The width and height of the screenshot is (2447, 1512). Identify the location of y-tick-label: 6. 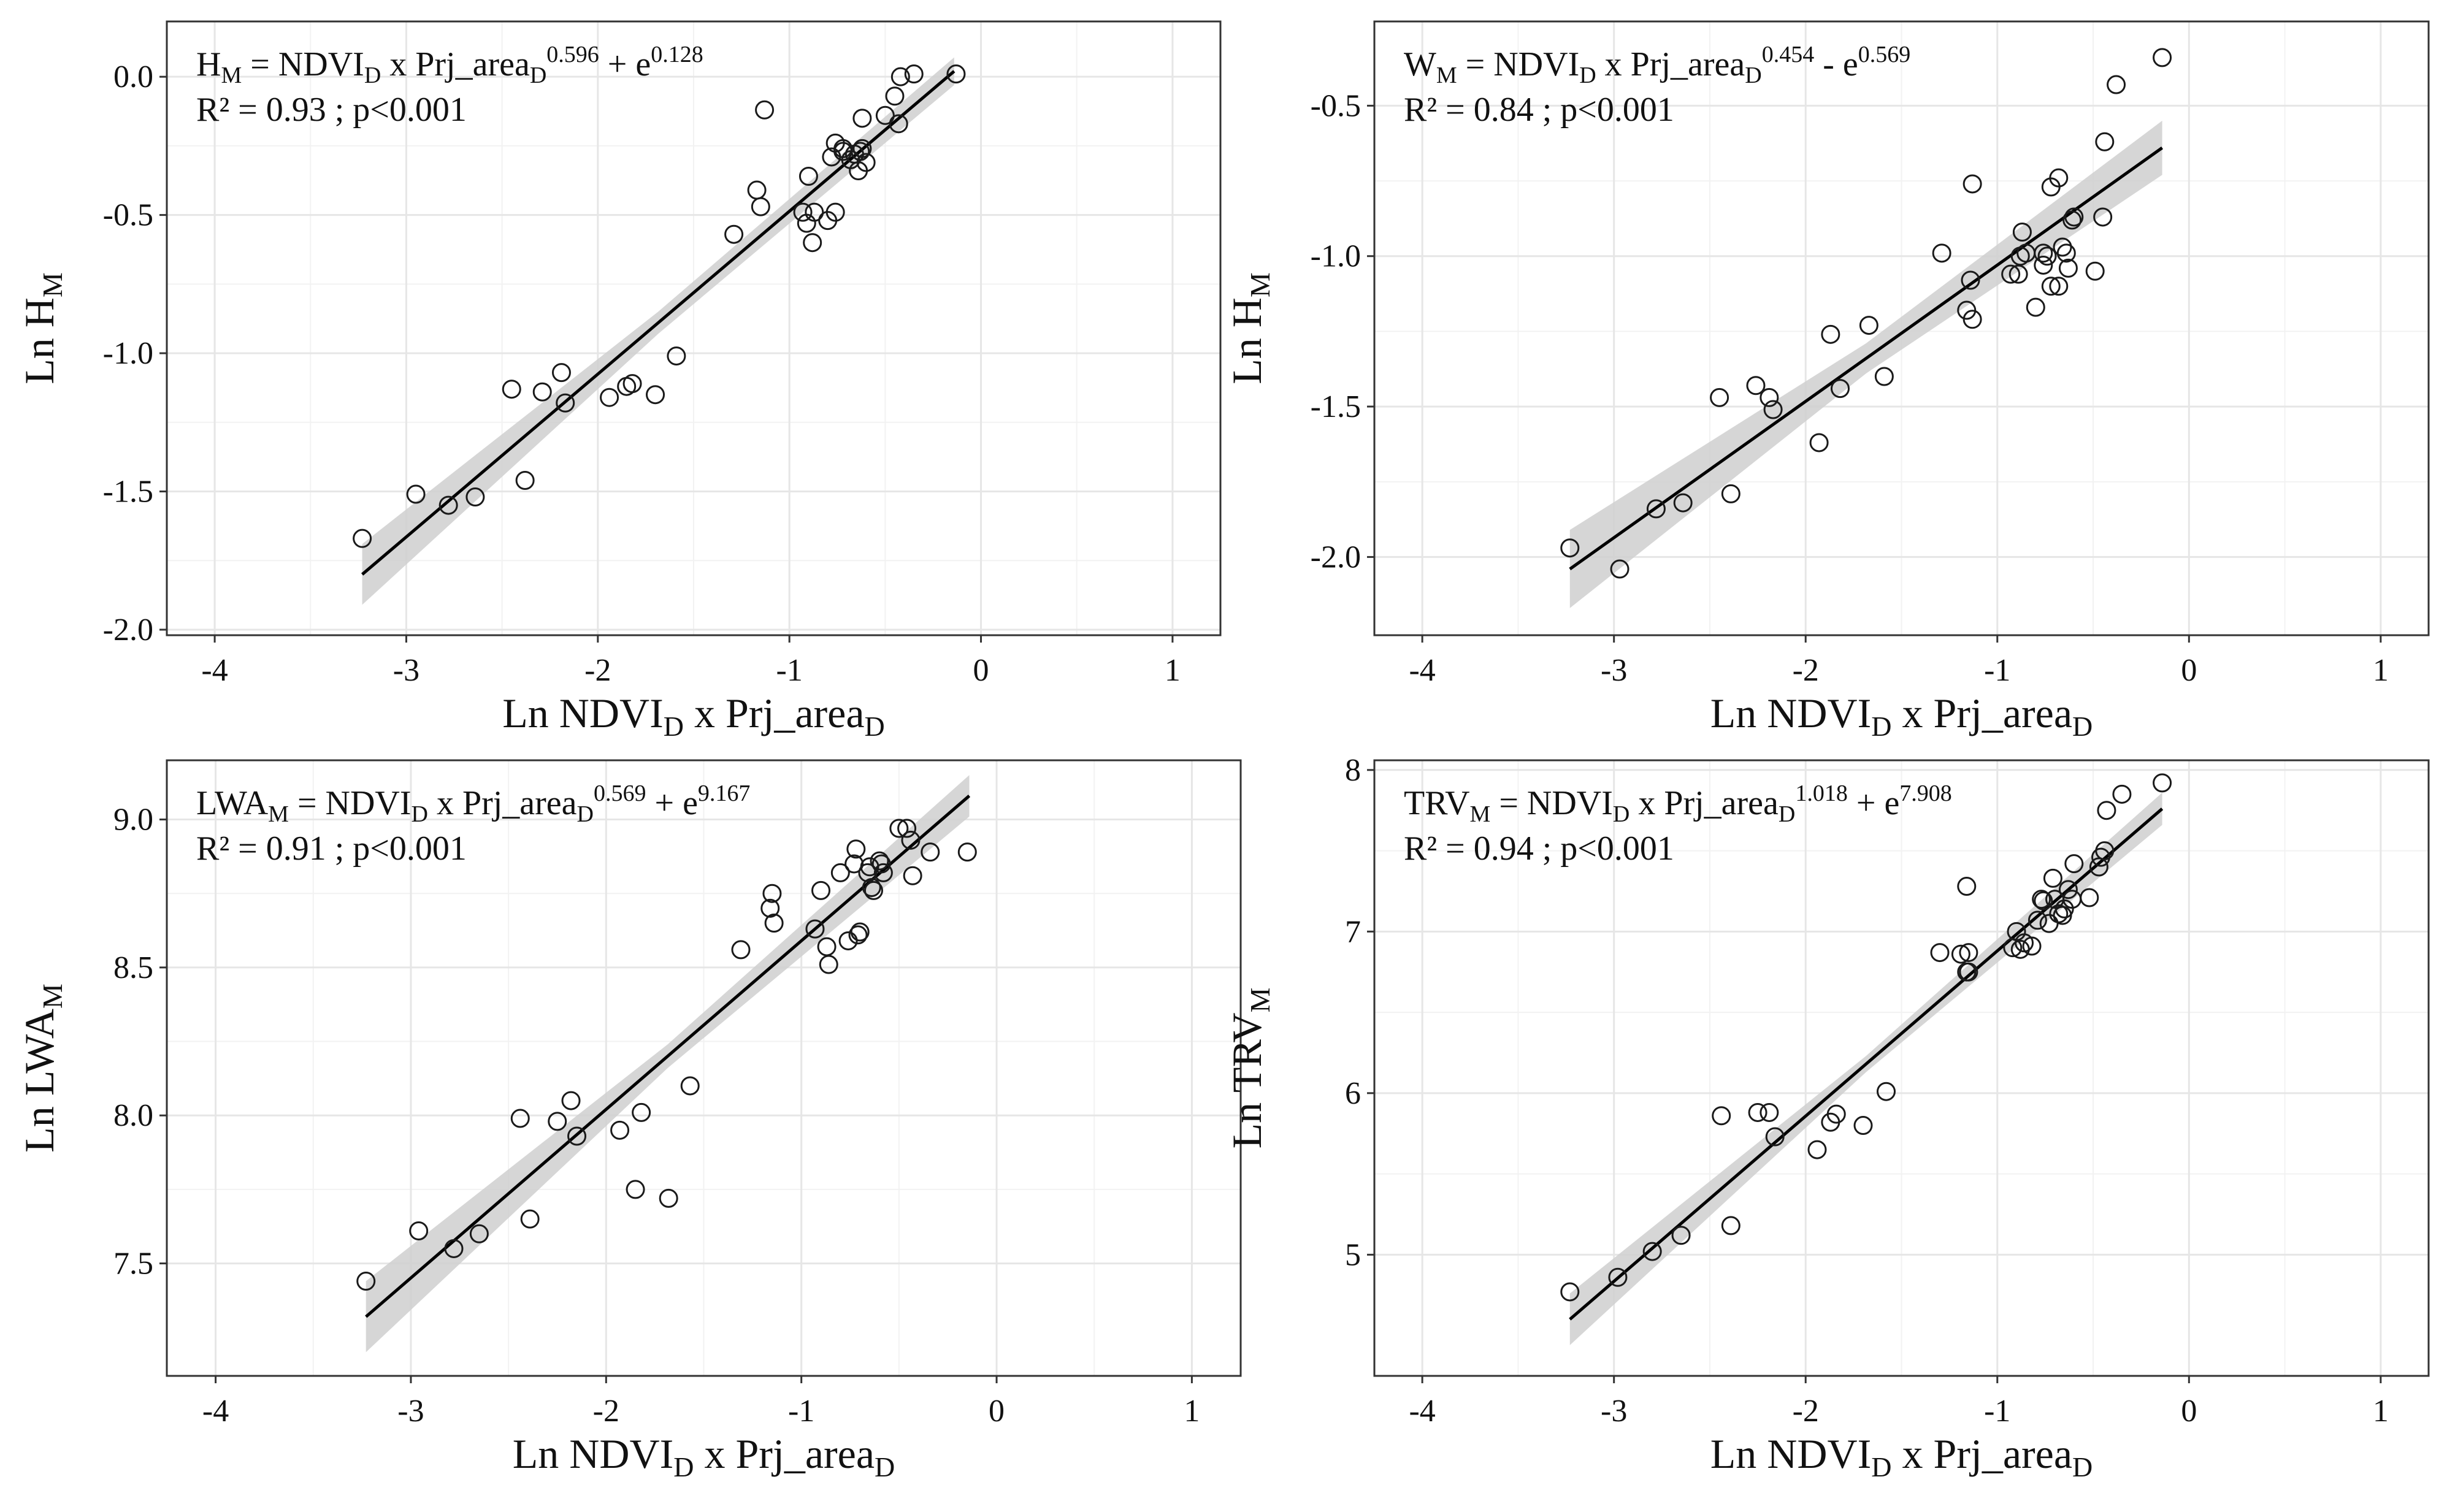
(1353, 1093).